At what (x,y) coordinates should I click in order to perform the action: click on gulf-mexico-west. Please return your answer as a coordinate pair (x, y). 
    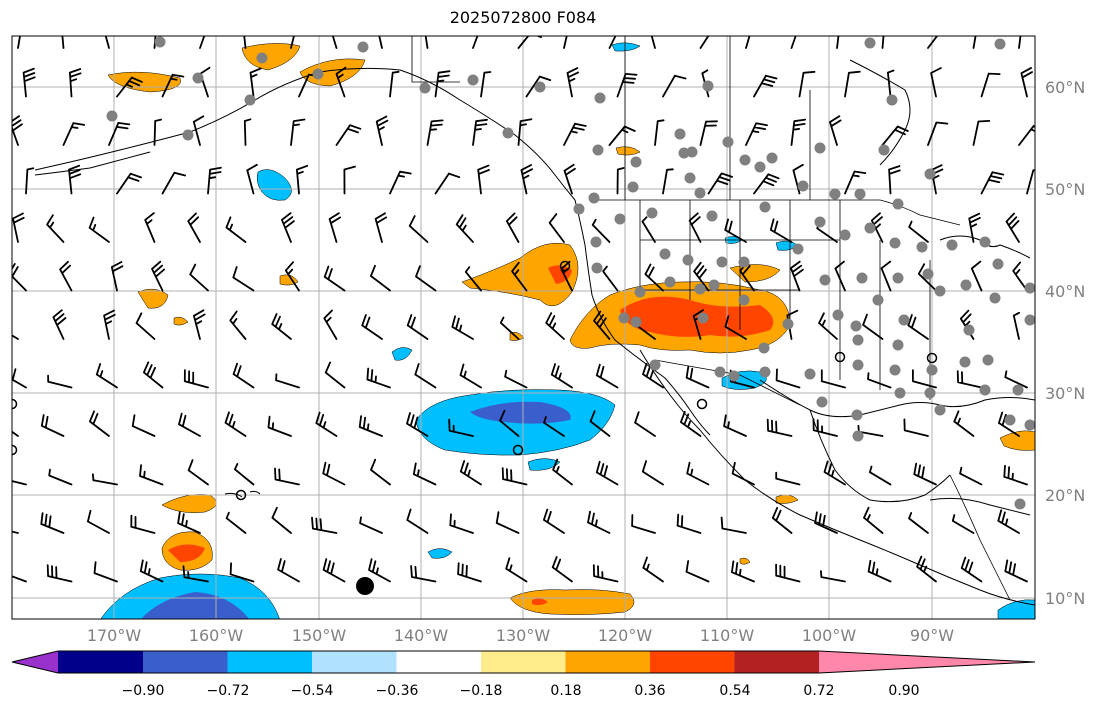
    Looking at the image, I should click on (880, 456).